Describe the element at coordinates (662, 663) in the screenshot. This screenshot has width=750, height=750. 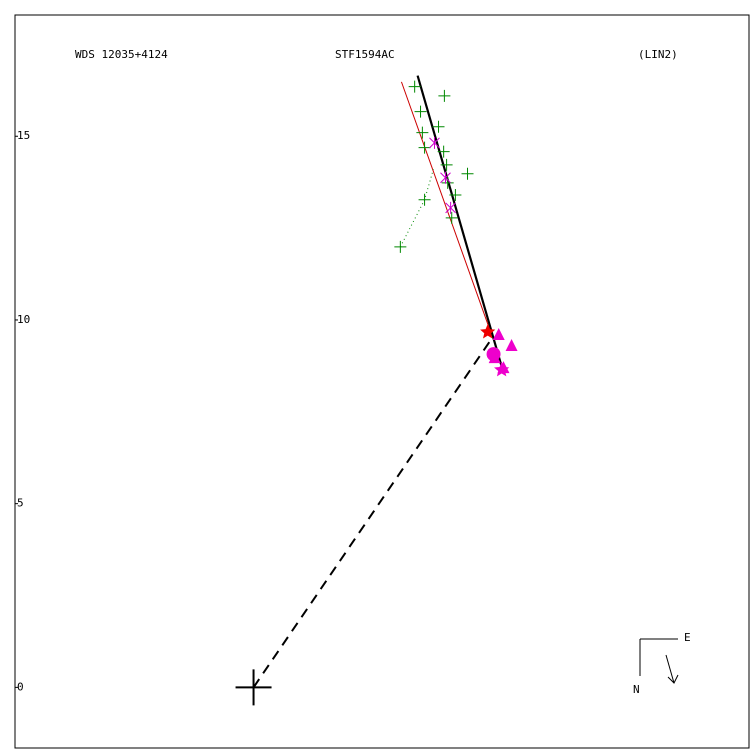
I see `compass: E N` at that location.